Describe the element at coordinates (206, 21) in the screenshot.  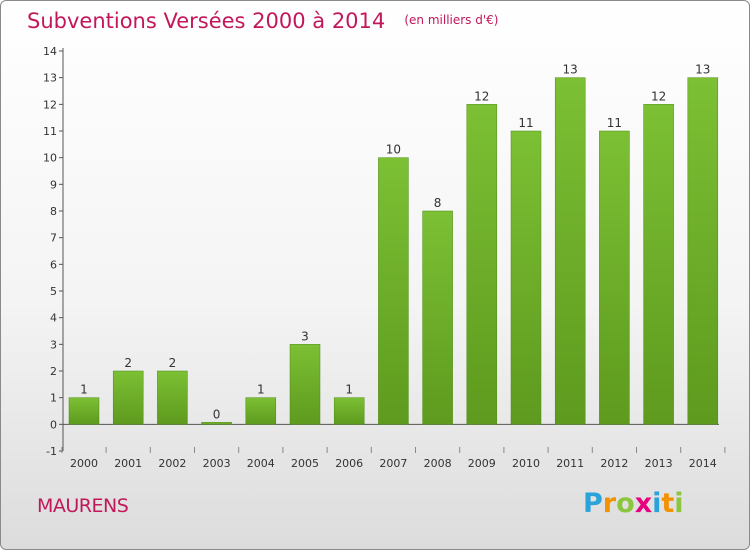
I see `chart-title: Subventions Versées 2000 à 2014` at that location.